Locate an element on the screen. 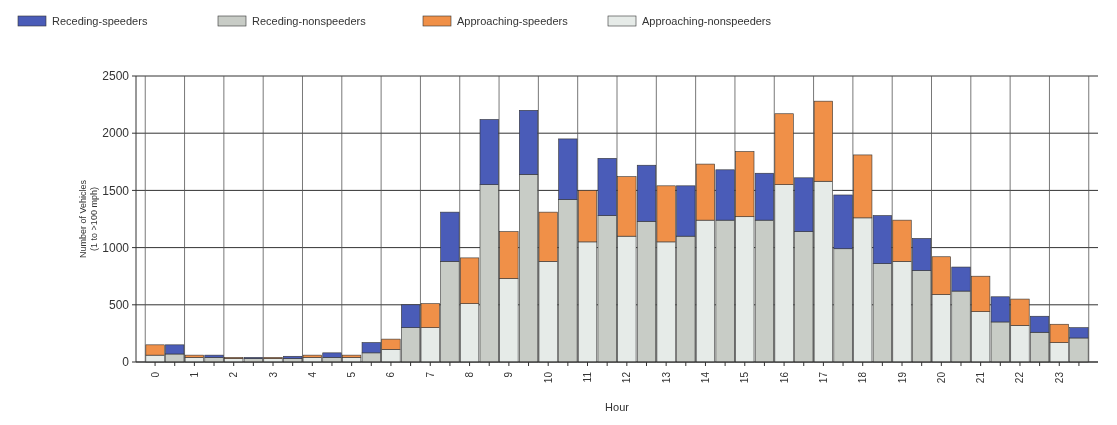 This screenshot has width=1117, height=425. legend-label: Receding-nonspeeders is located at coordinates (309, 20).